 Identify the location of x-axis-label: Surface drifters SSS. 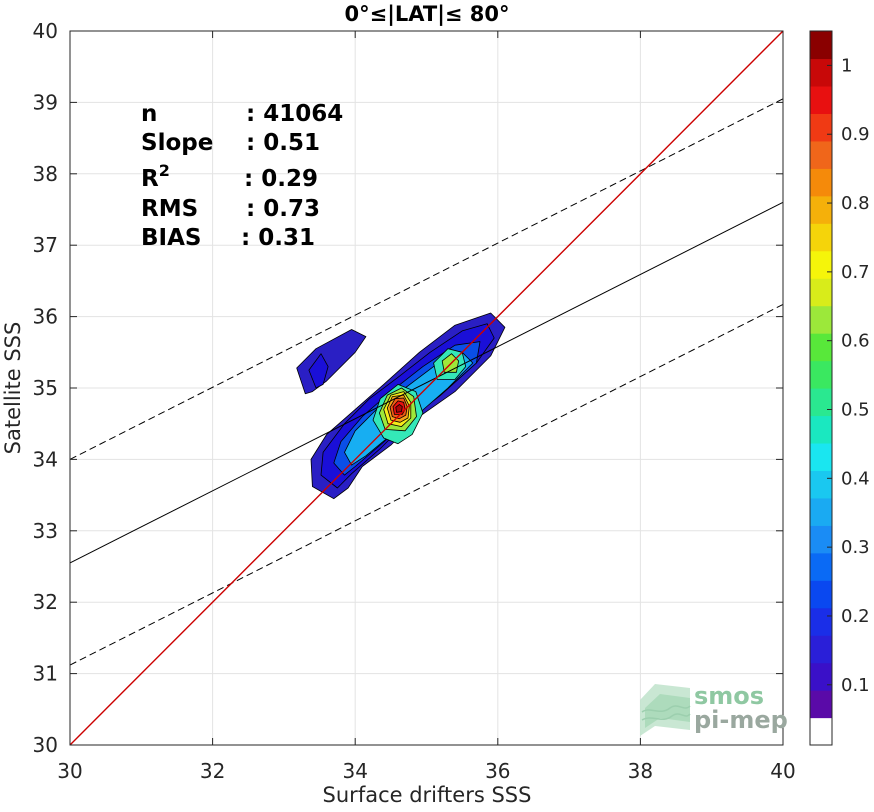
(427, 795).